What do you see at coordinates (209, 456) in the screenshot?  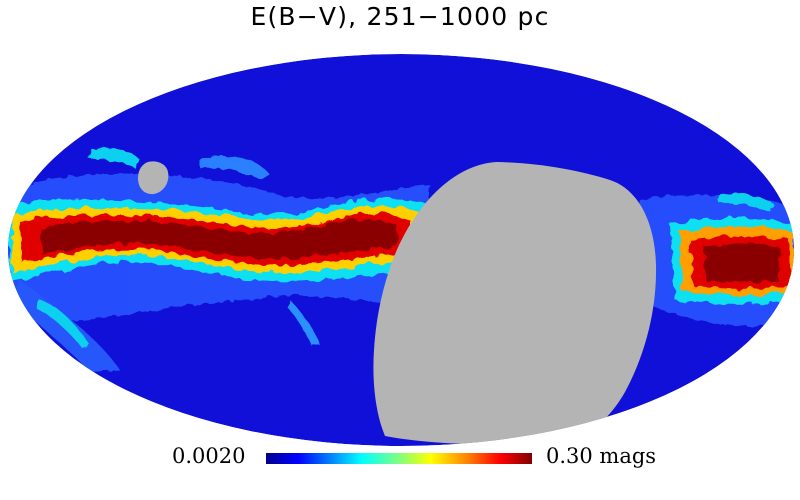 I see `colorbar-min-label: 0.0020` at bounding box center [209, 456].